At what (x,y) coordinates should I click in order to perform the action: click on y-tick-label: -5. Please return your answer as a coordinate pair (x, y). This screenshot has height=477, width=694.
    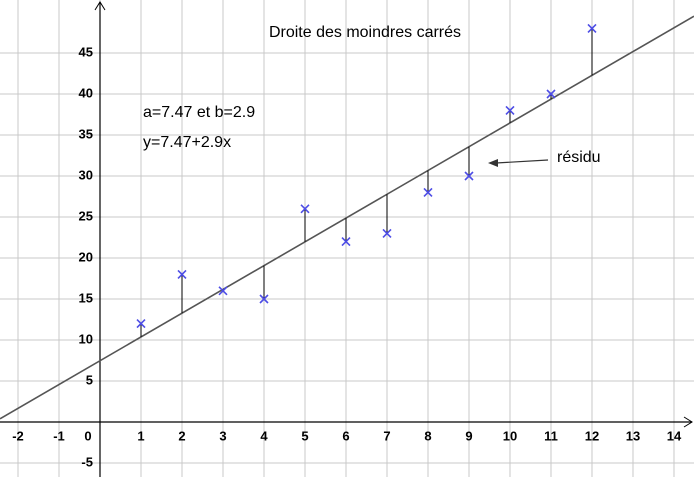
    Looking at the image, I should click on (87, 461).